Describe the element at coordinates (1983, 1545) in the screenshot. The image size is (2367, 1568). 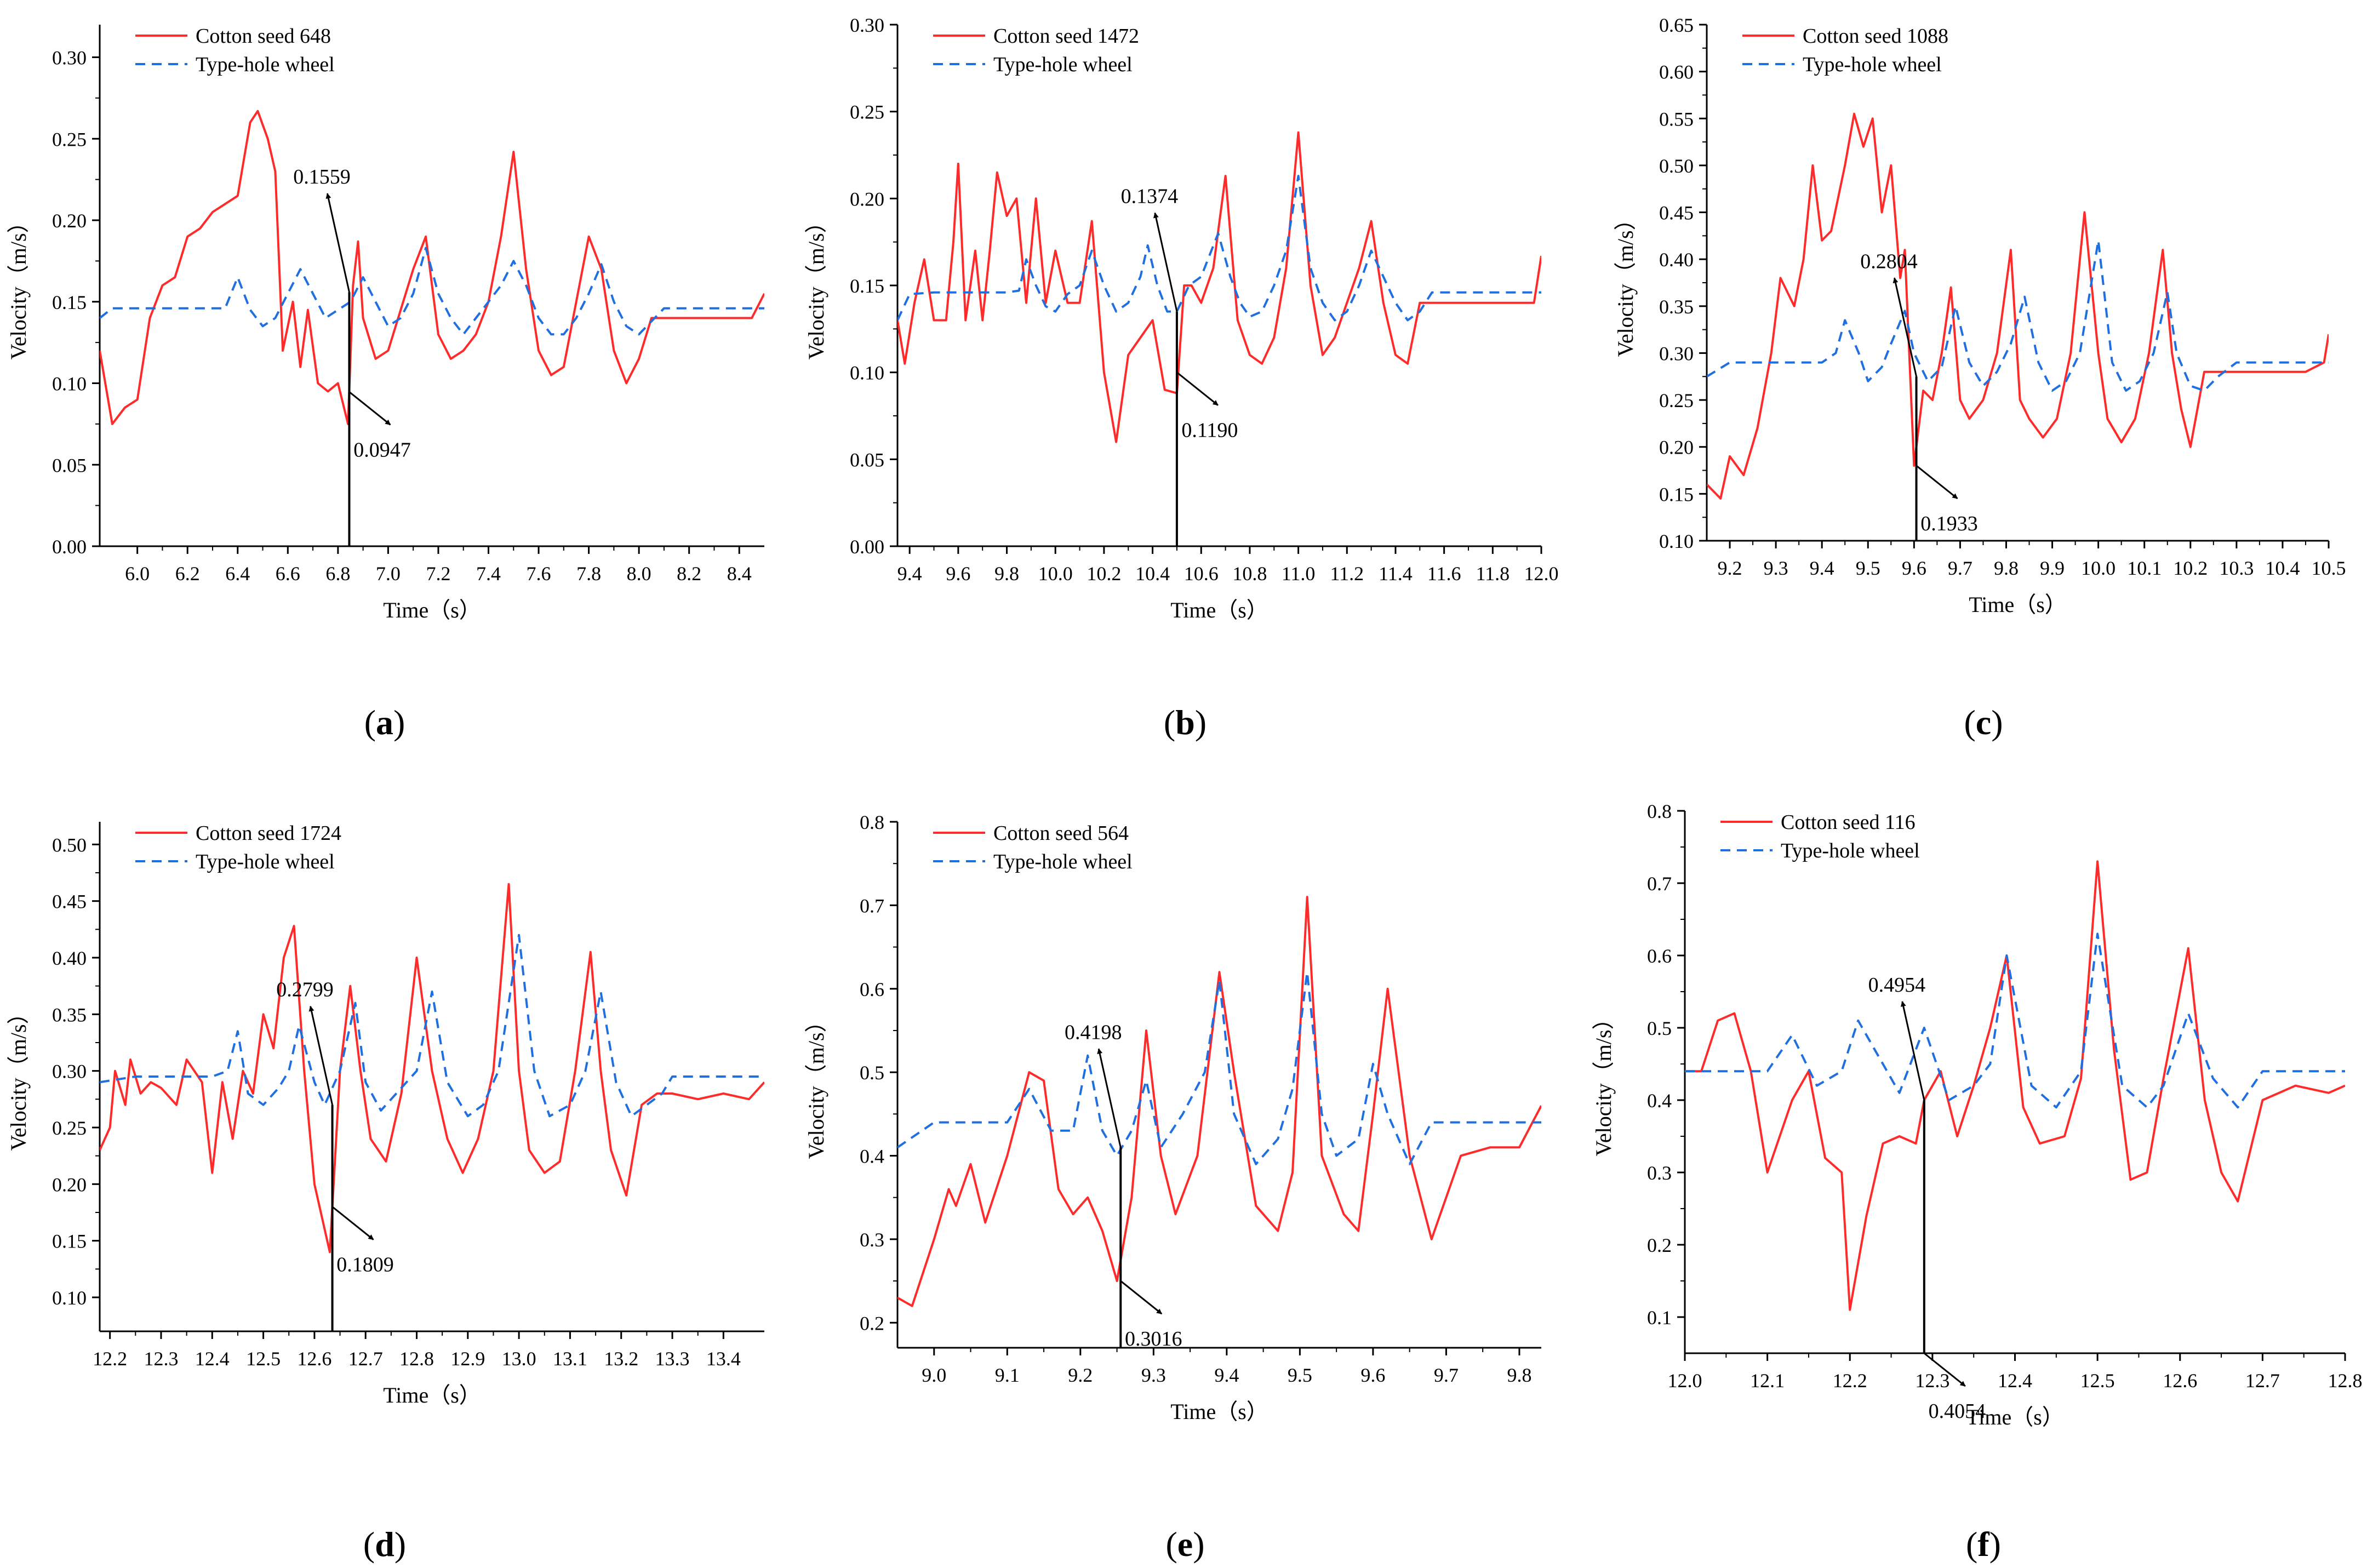
I see `panel-caption-letter: f` at that location.